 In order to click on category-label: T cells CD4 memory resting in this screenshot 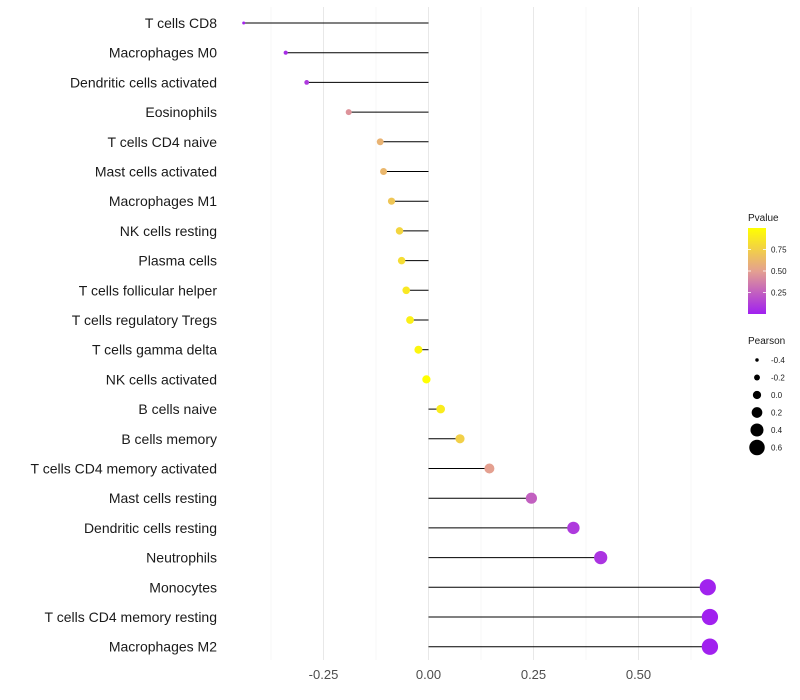, I will do `click(131, 617)`.